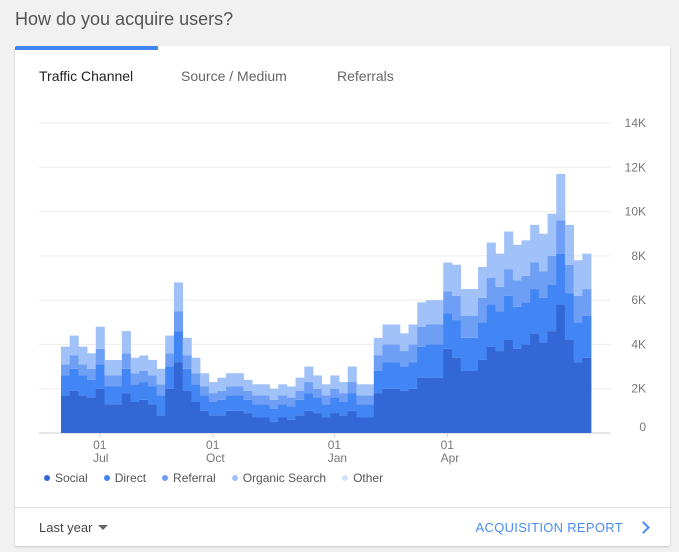 This screenshot has width=679, height=552. Describe the element at coordinates (549, 527) in the screenshot. I see `acquisition-report-label: ACQUISITION REPORT` at that location.